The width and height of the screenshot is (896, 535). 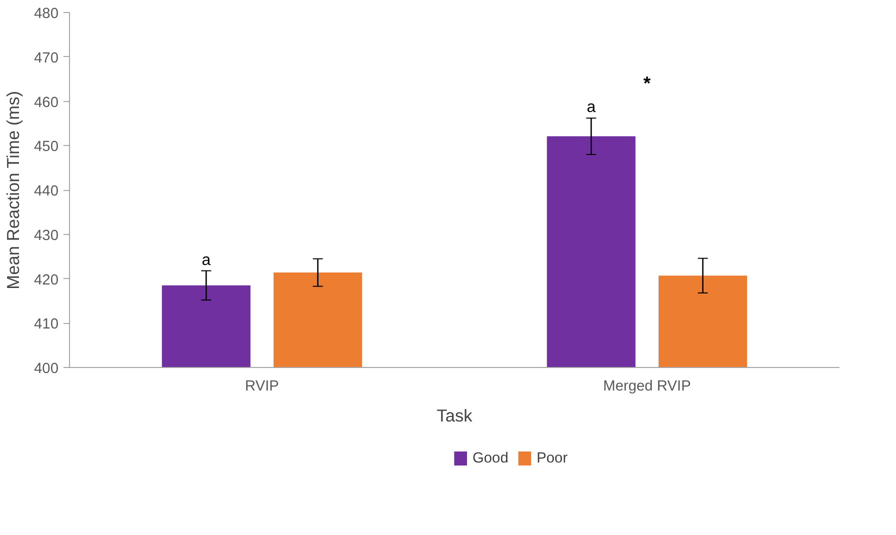 I want to click on y-tick-label: 430, so click(x=46, y=236).